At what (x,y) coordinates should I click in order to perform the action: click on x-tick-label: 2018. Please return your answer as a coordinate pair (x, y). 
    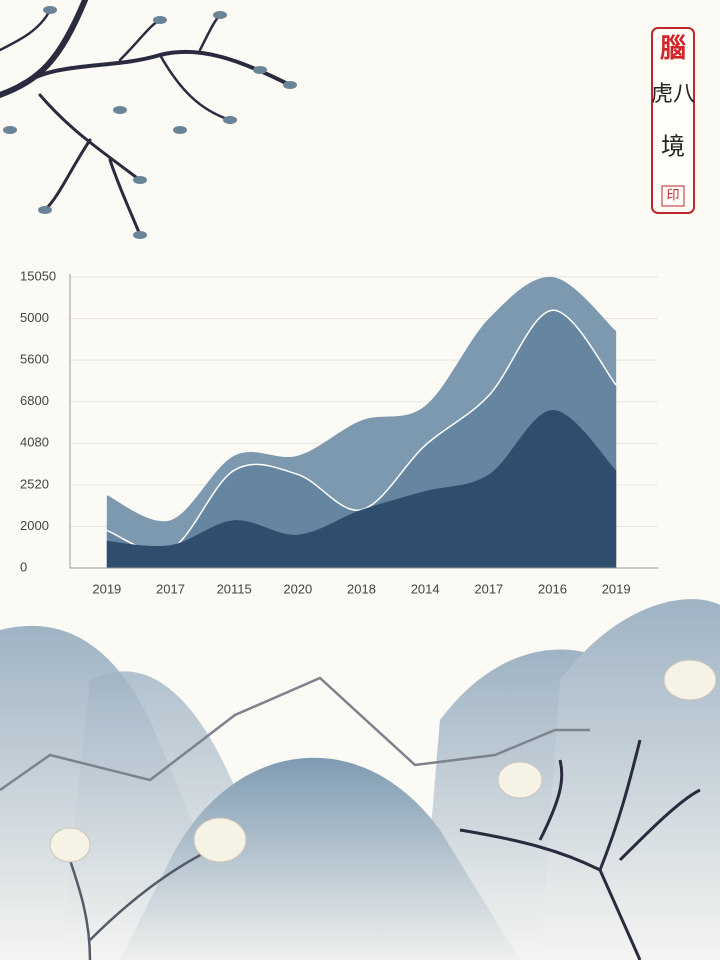
    Looking at the image, I should click on (361, 588).